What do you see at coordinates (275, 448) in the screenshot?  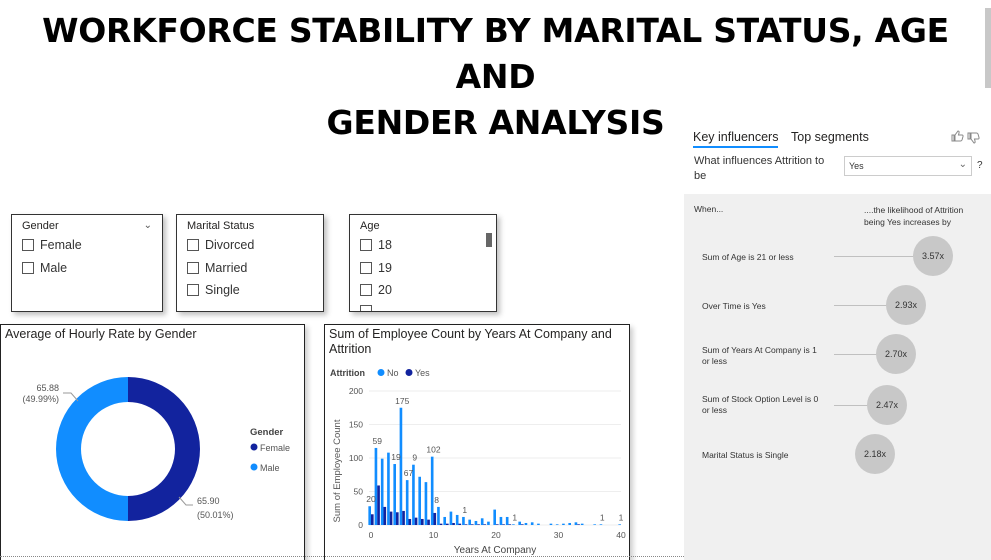 I see `legend-item-female: Female` at bounding box center [275, 448].